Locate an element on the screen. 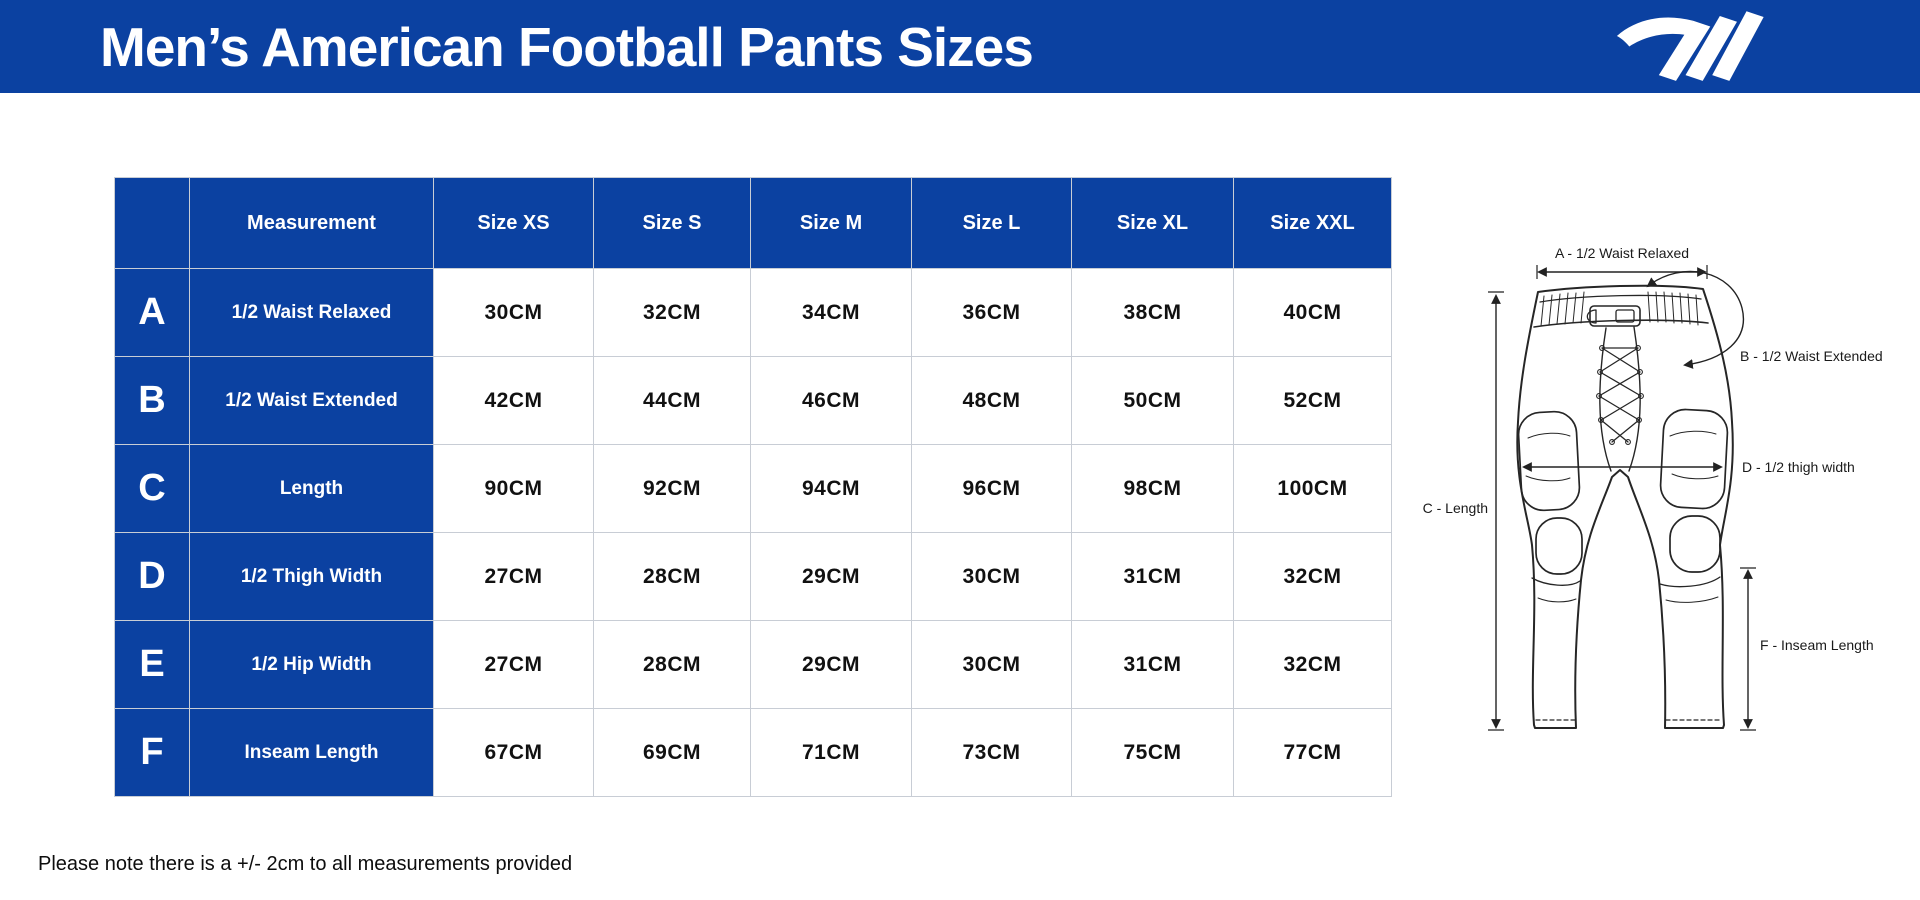 The height and width of the screenshot is (900, 1920). cell-value: 98CM is located at coordinates (1153, 489).